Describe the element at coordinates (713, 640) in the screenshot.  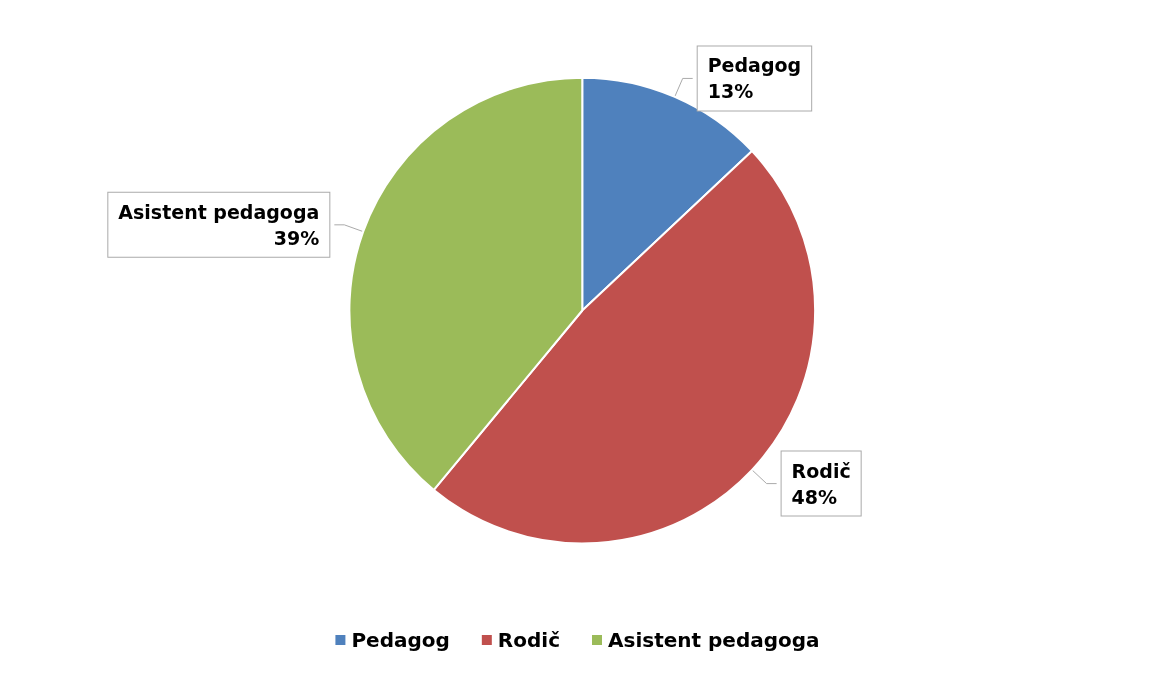
I see `legend-label: Asistent pedagoga` at that location.